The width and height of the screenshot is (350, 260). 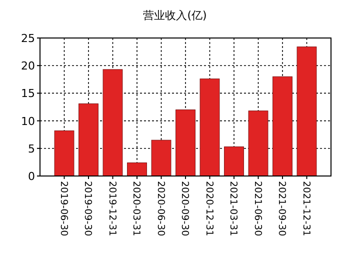 I want to click on x-tick-label: 2019-09-30, so click(x=87, y=208).